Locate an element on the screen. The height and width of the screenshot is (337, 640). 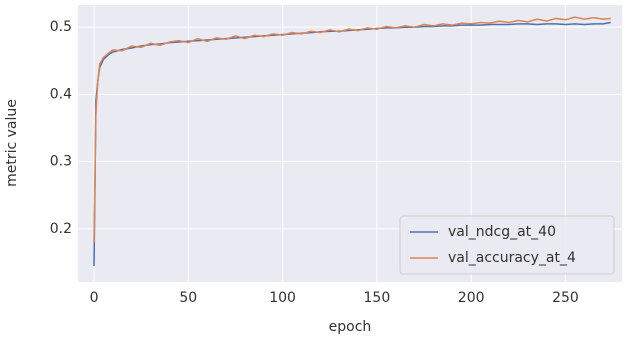
legend-box is located at coordinates (507, 245).